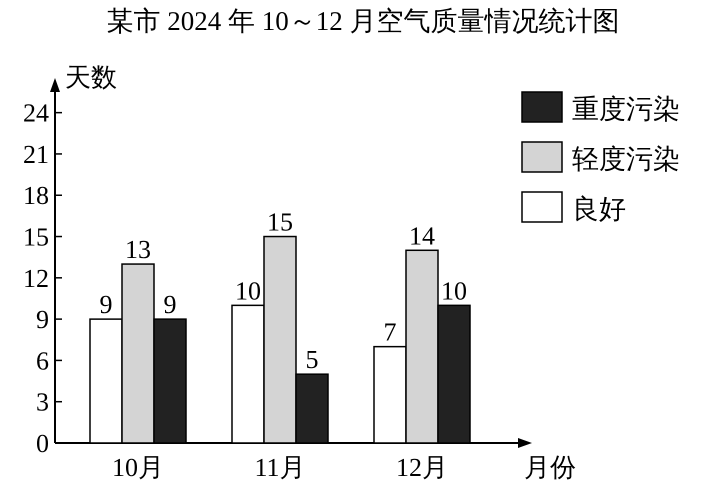 This screenshot has height=488, width=726. What do you see at coordinates (138, 467) in the screenshot?
I see `xtick: 10月` at bounding box center [138, 467].